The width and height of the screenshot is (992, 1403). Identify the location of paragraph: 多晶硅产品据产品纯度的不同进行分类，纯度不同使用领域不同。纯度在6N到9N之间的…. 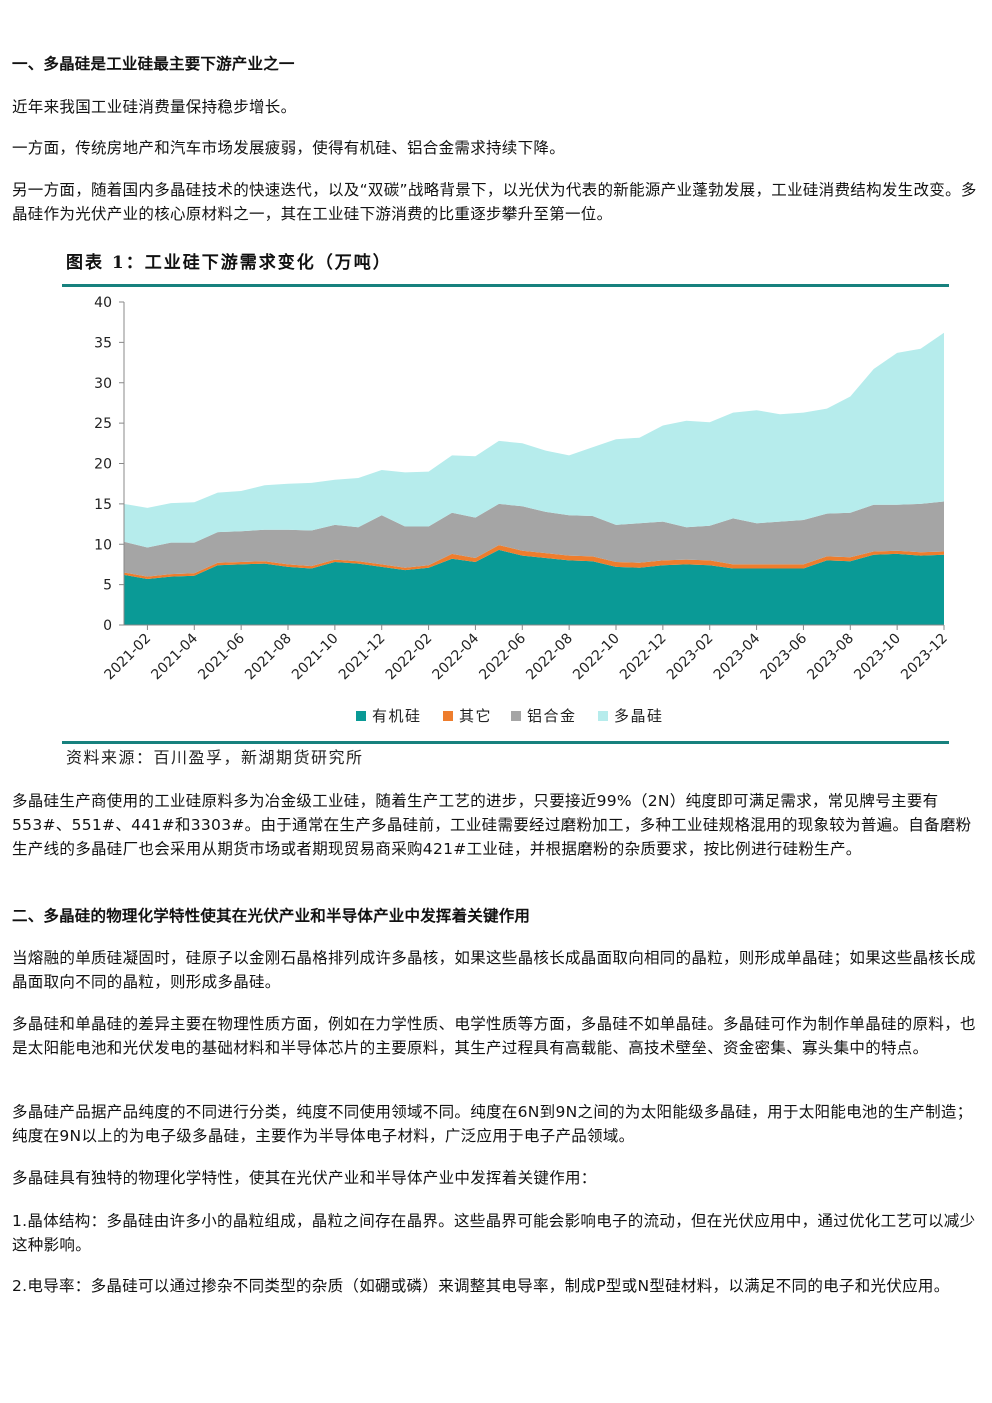
(492, 1124).